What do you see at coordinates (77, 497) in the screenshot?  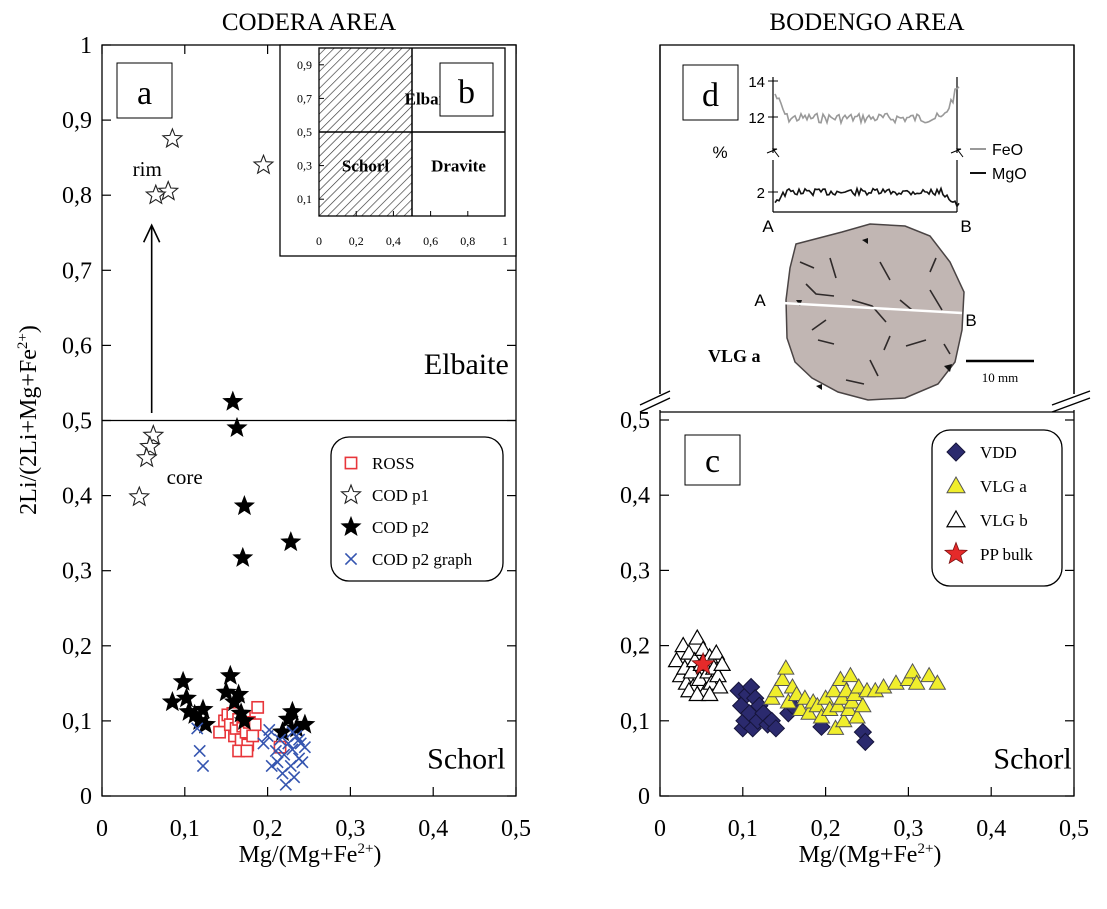 I see `y-tick-label-a: 0,4` at bounding box center [77, 497].